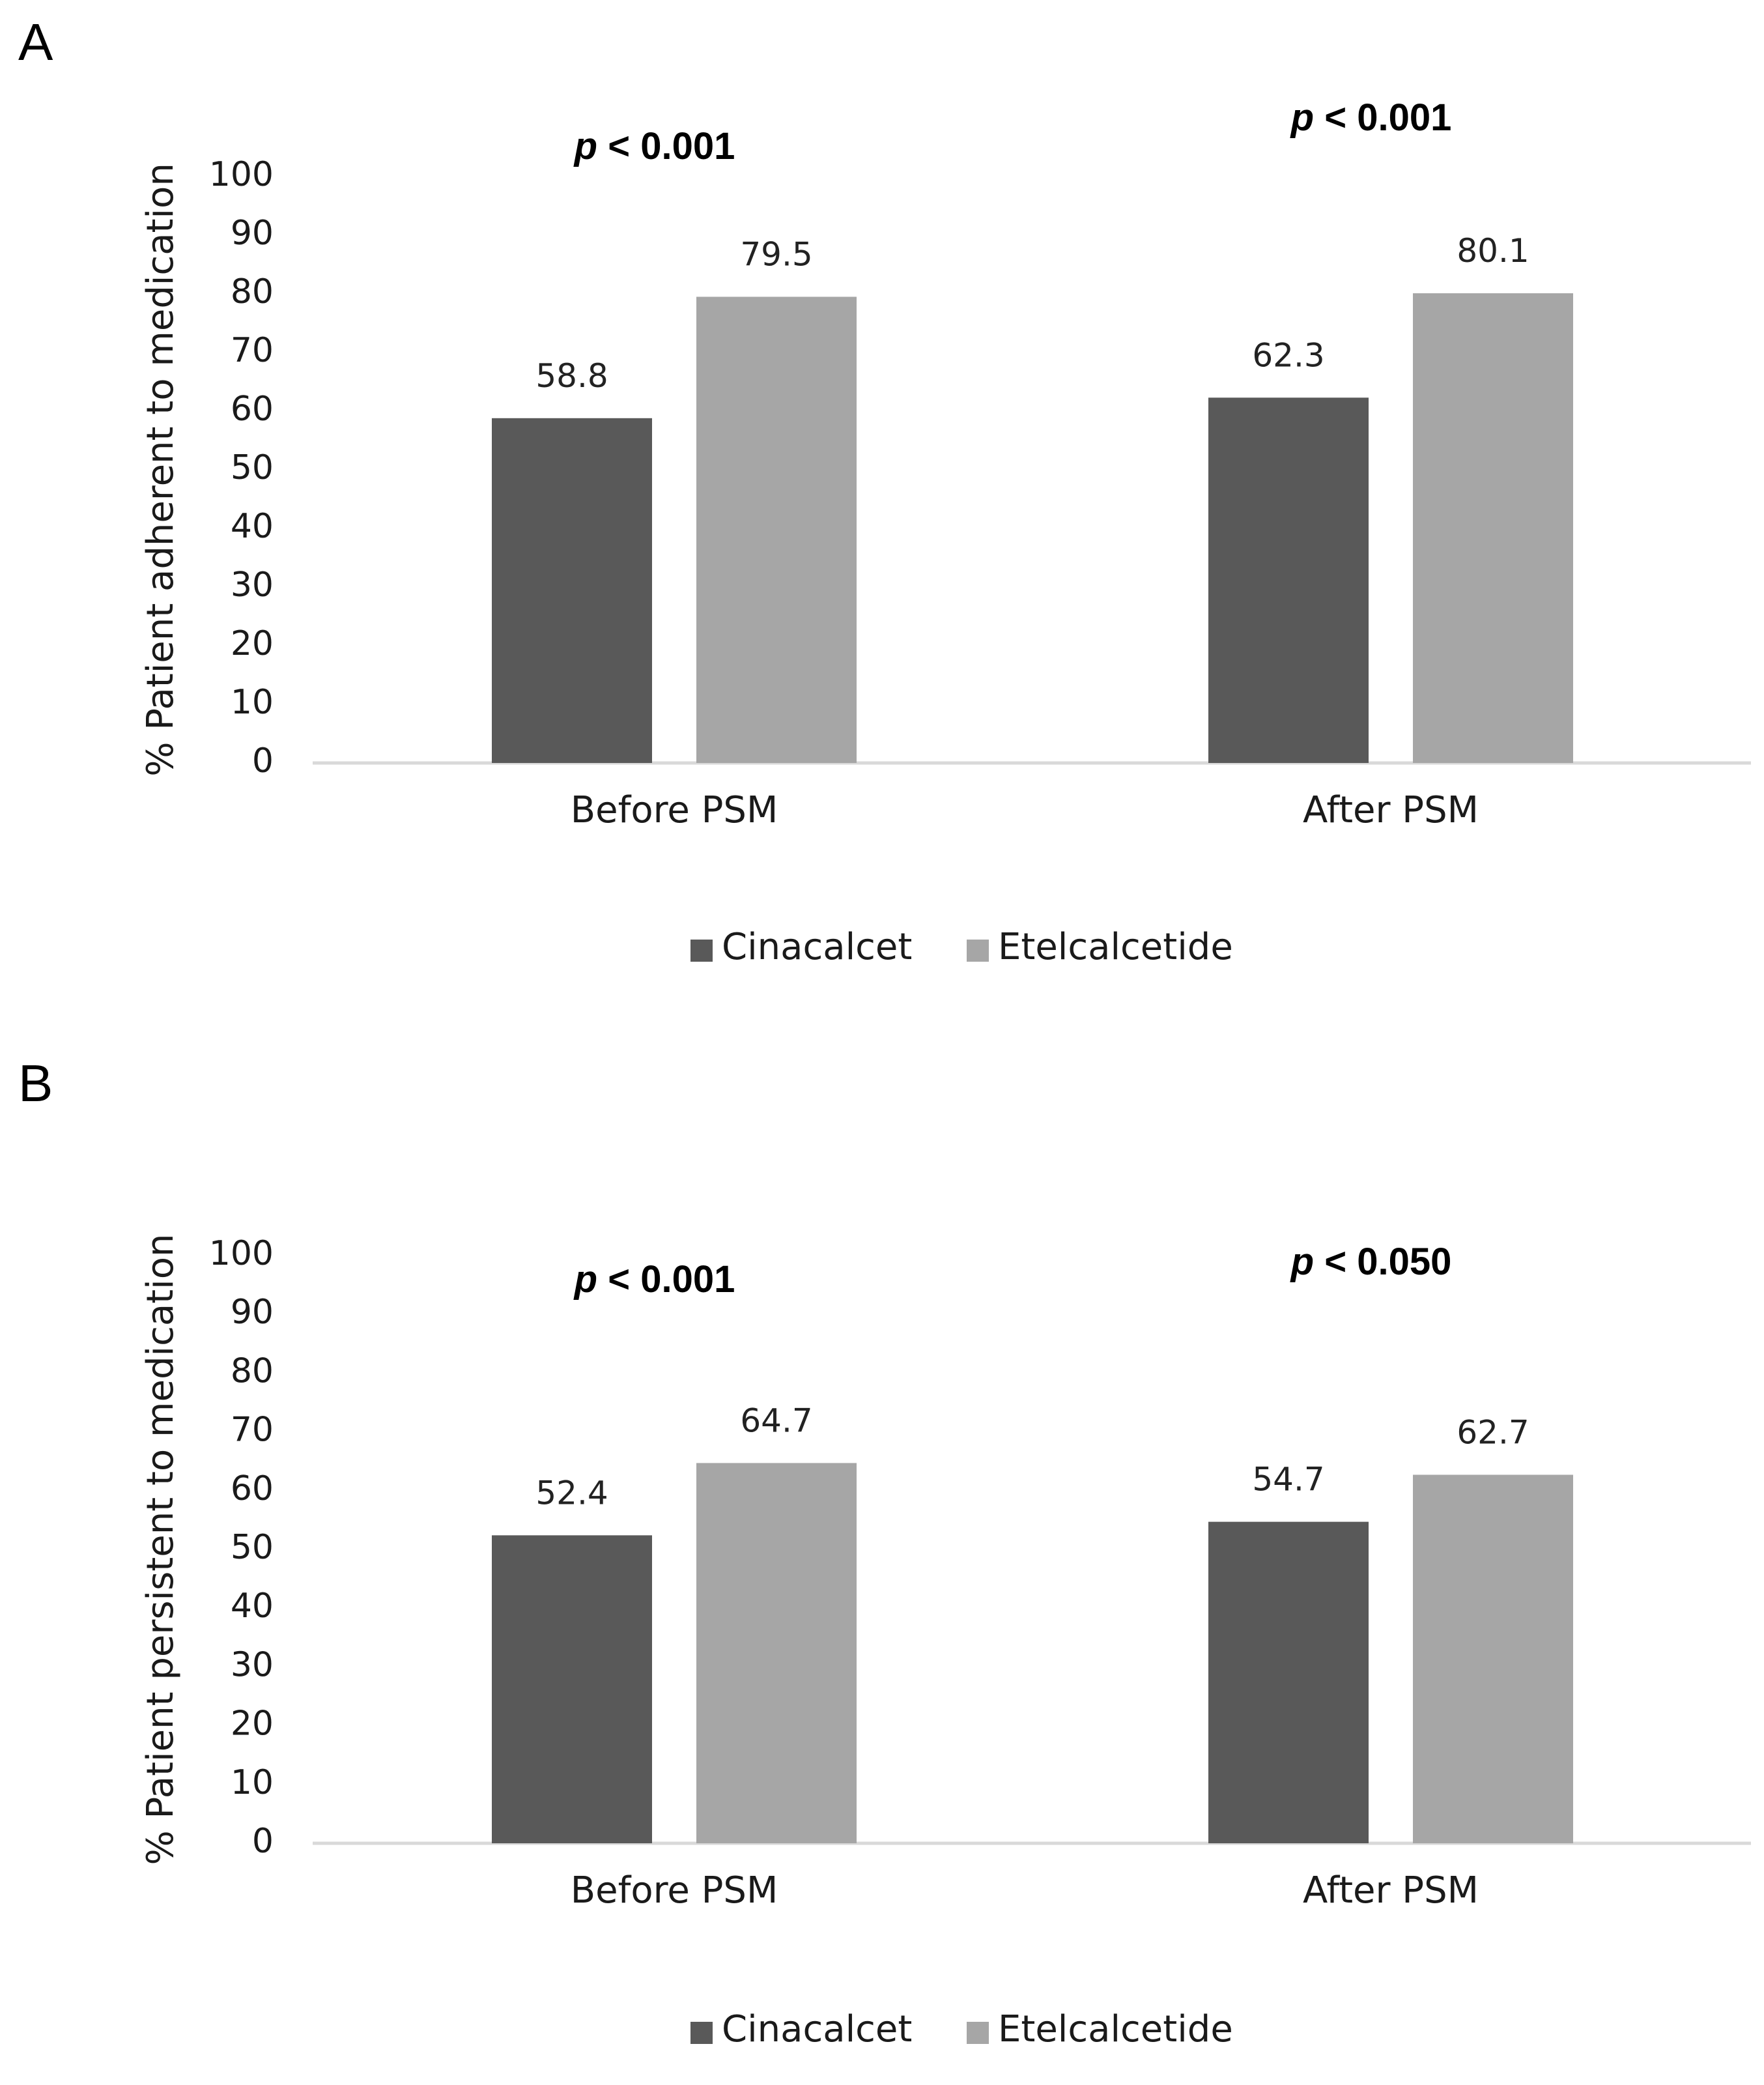 The image size is (1764, 2085). I want to click on y-axis-label: % Patient adherent to medication, so click(160, 470).